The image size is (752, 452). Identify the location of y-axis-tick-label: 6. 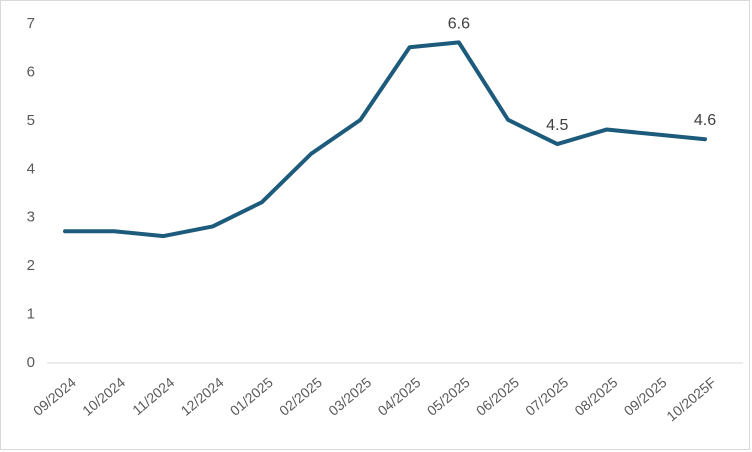
(31, 71).